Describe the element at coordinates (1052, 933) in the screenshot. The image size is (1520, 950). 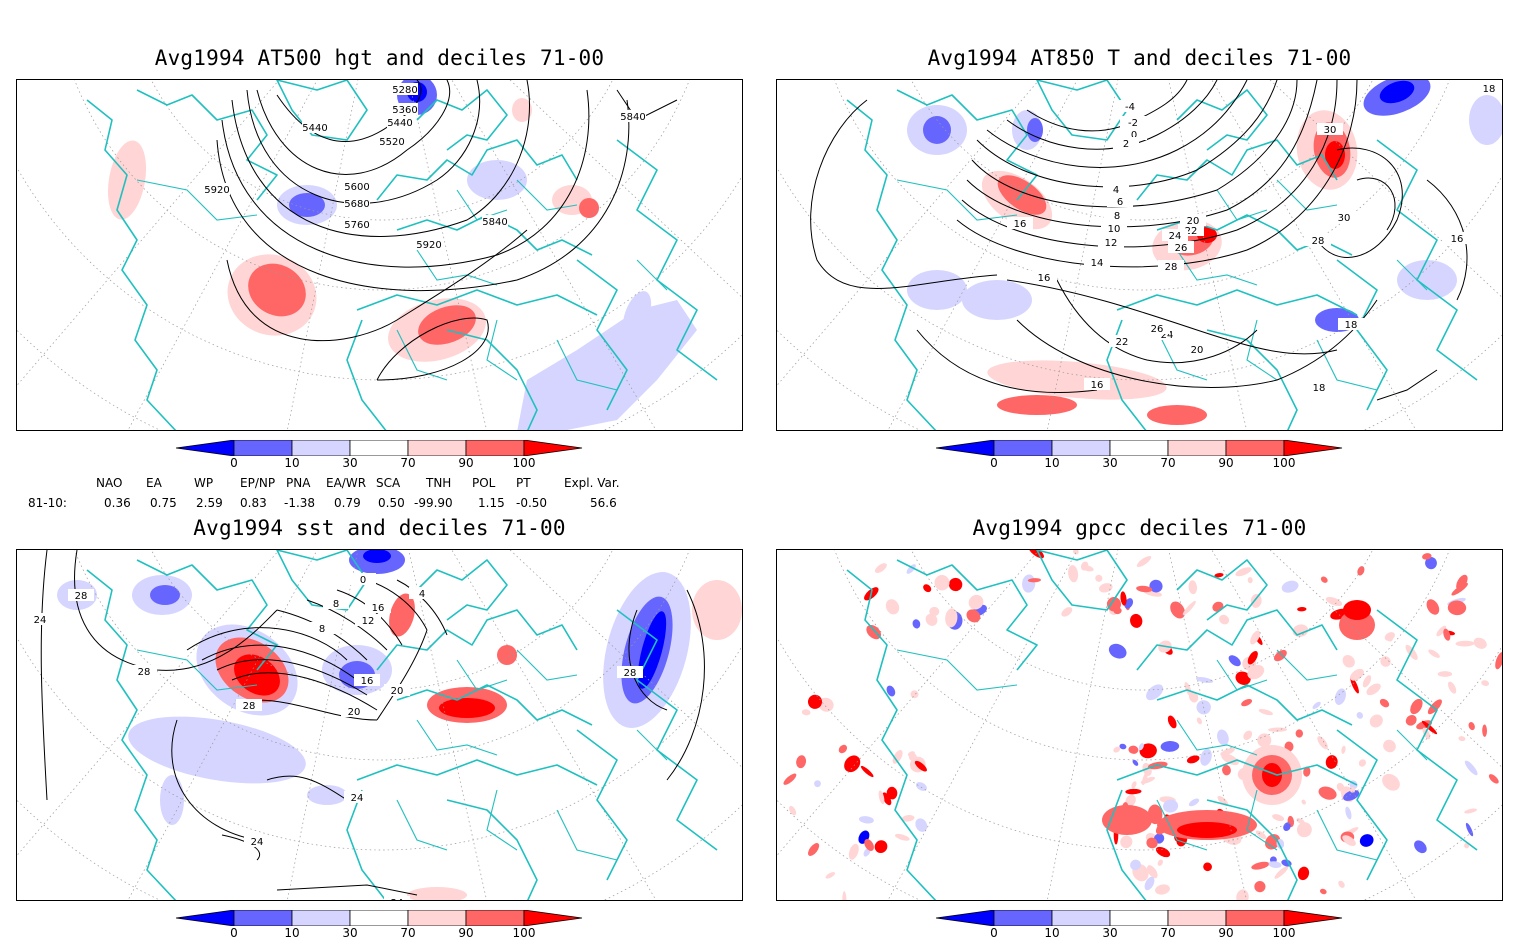
I see `colorbar-tick-label: 10` at that location.